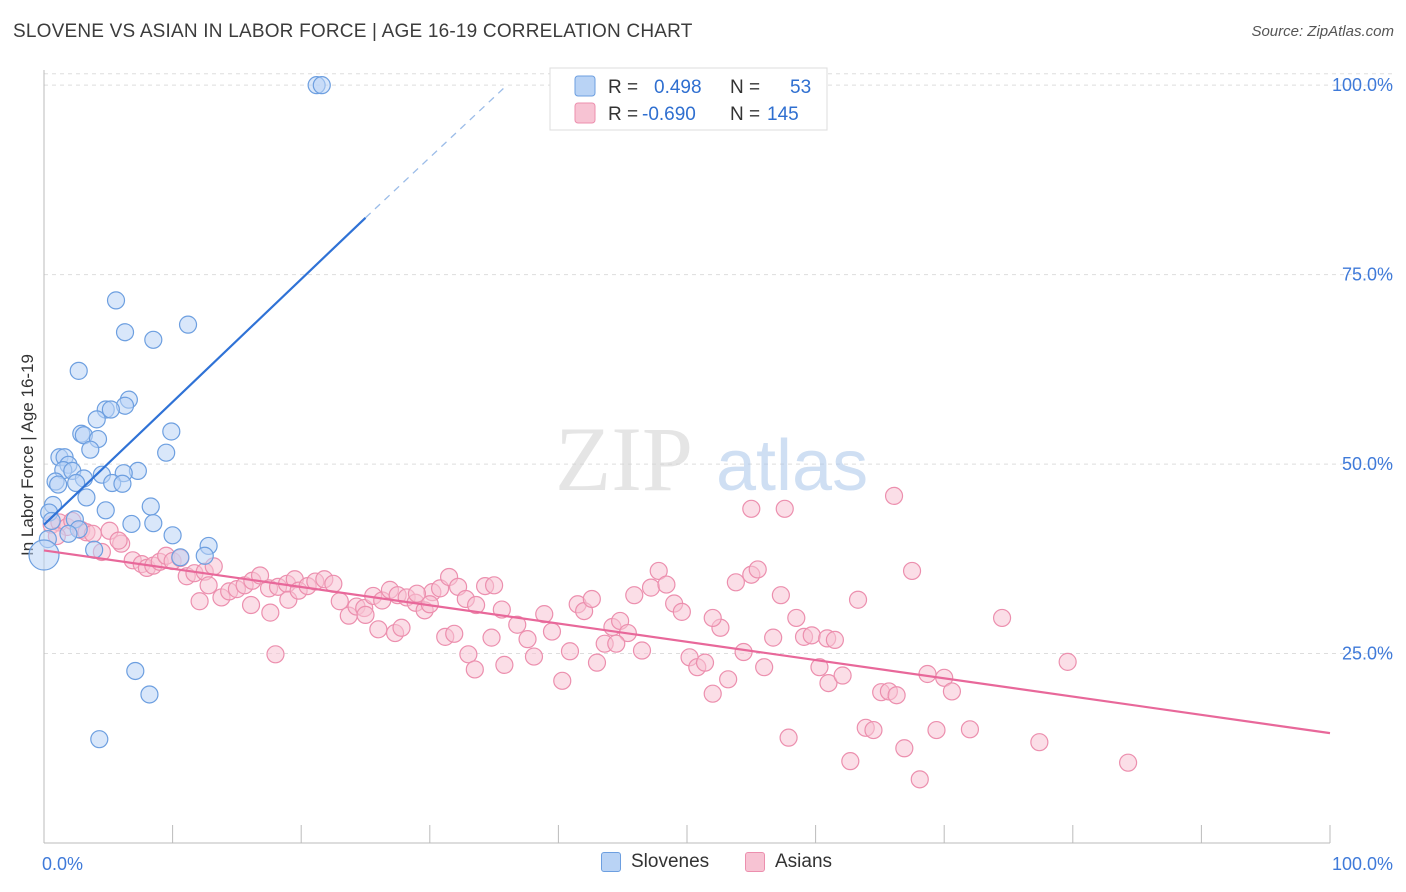  Describe the element at coordinates (1367, 275) in the screenshot. I see `y-tick-label-2: 75.0%` at that location.